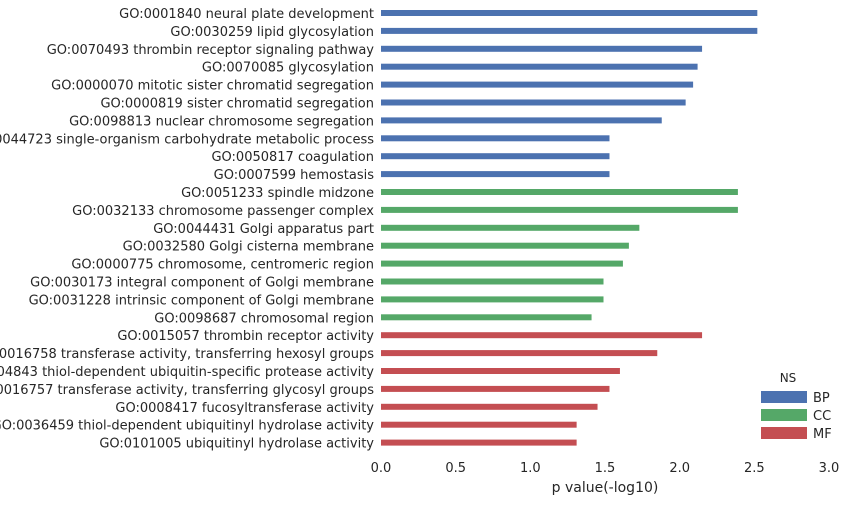 The image size is (845, 505). What do you see at coordinates (679, 468) in the screenshot?
I see `x-tick-label: 2.0` at bounding box center [679, 468].